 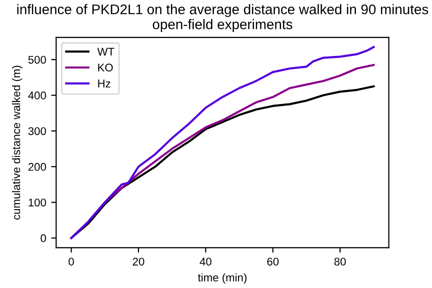 I want to click on y-axis-title: cumulative distance walked (m), so click(x=17, y=143).